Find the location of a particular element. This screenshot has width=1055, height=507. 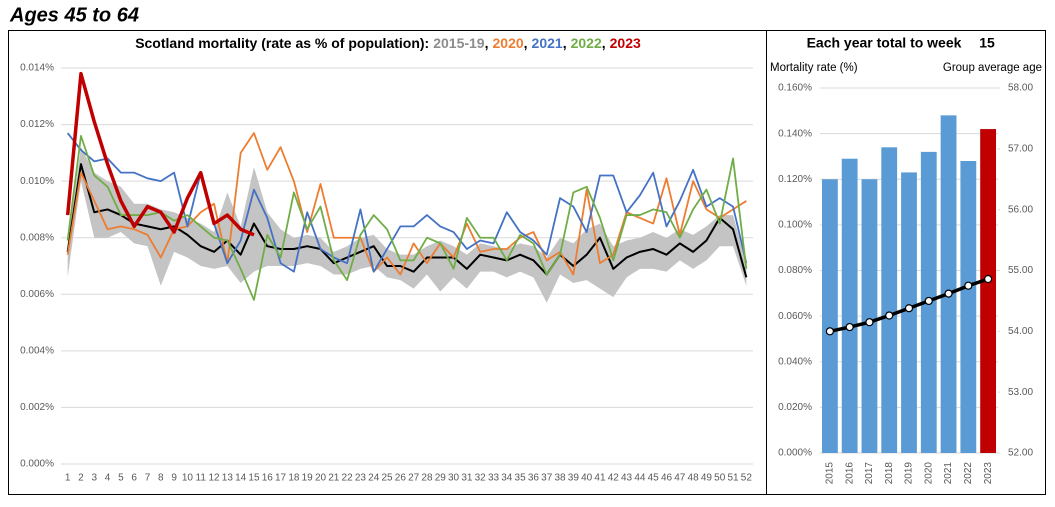

x-tick-label: 21 is located at coordinates (334, 478).